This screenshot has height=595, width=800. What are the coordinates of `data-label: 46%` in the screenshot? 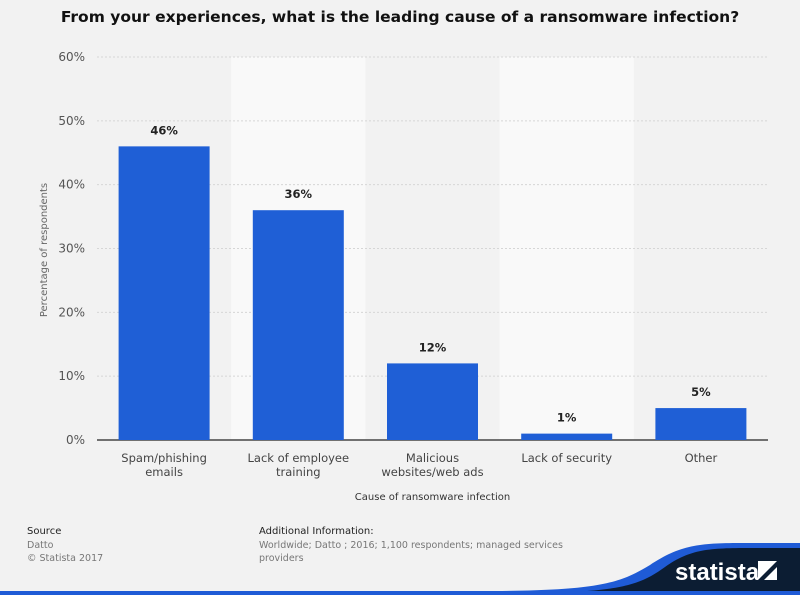 It's located at (164, 130).